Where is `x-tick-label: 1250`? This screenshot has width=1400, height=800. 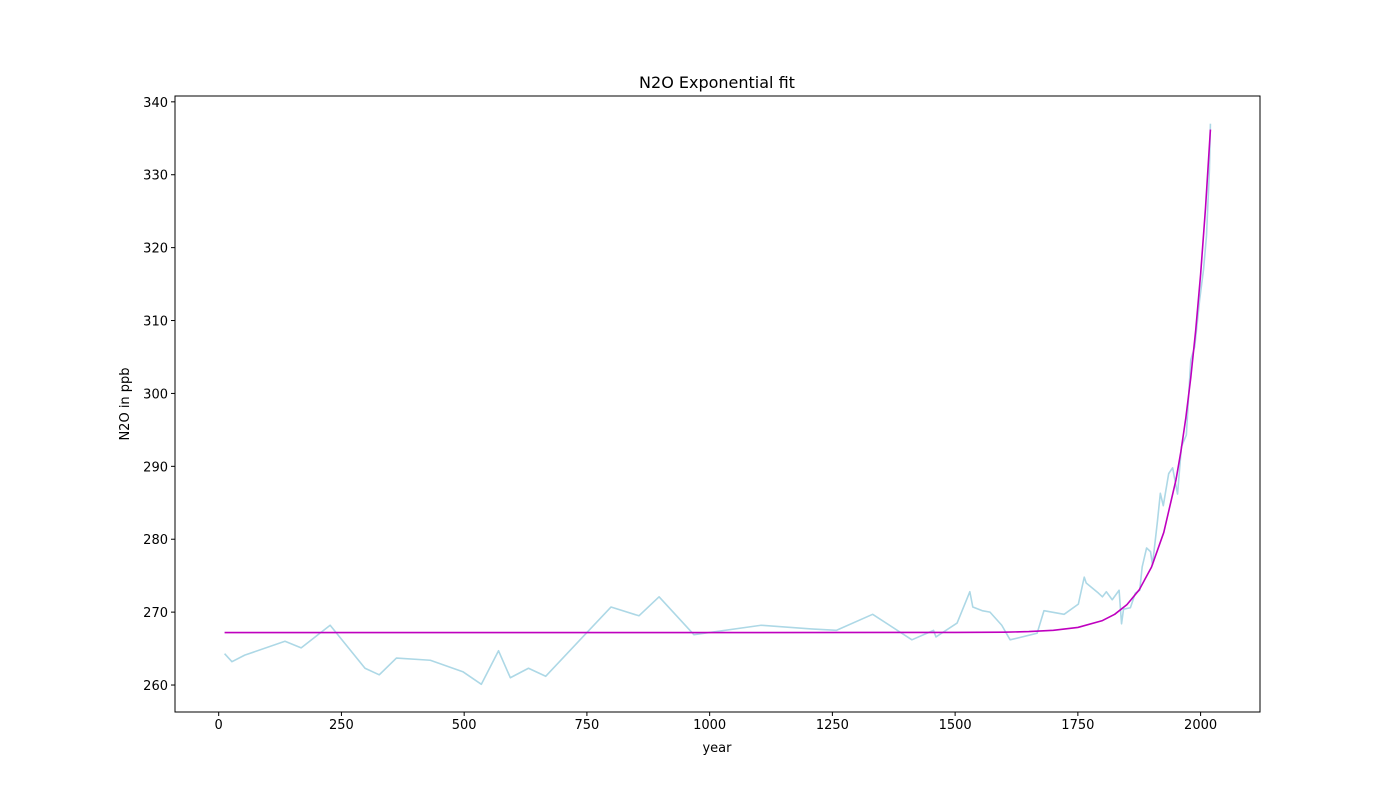 x-tick-label: 1250 is located at coordinates (832, 725).